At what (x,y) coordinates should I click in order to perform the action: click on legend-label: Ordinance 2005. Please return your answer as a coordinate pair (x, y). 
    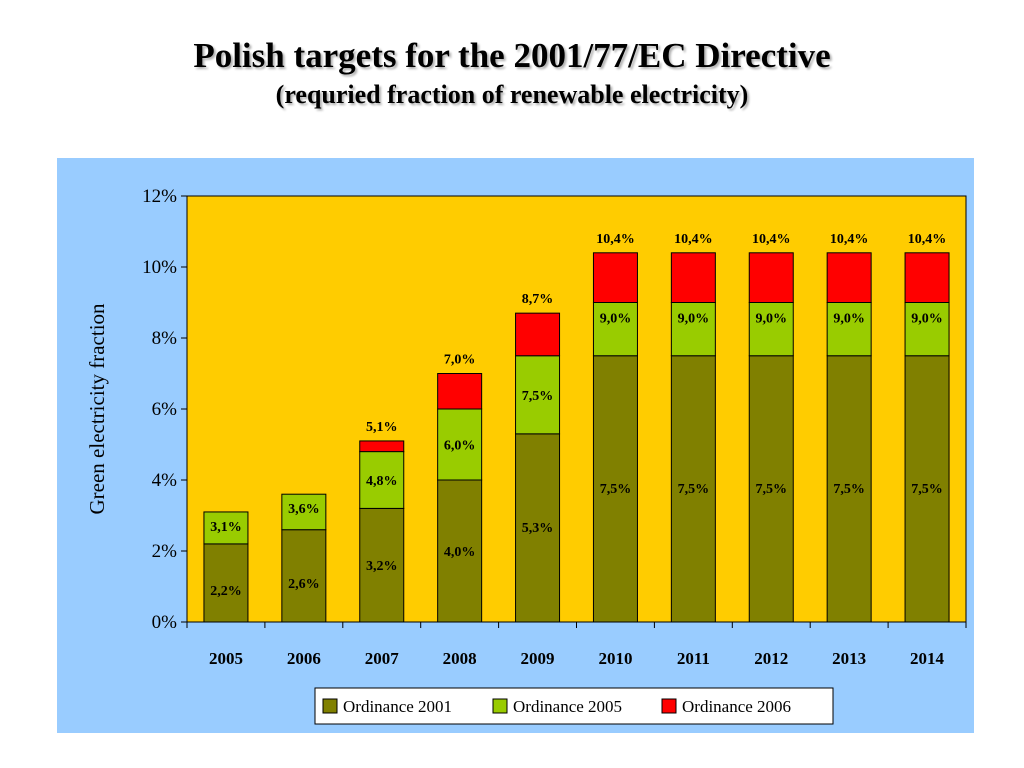
    Looking at the image, I should click on (567, 706).